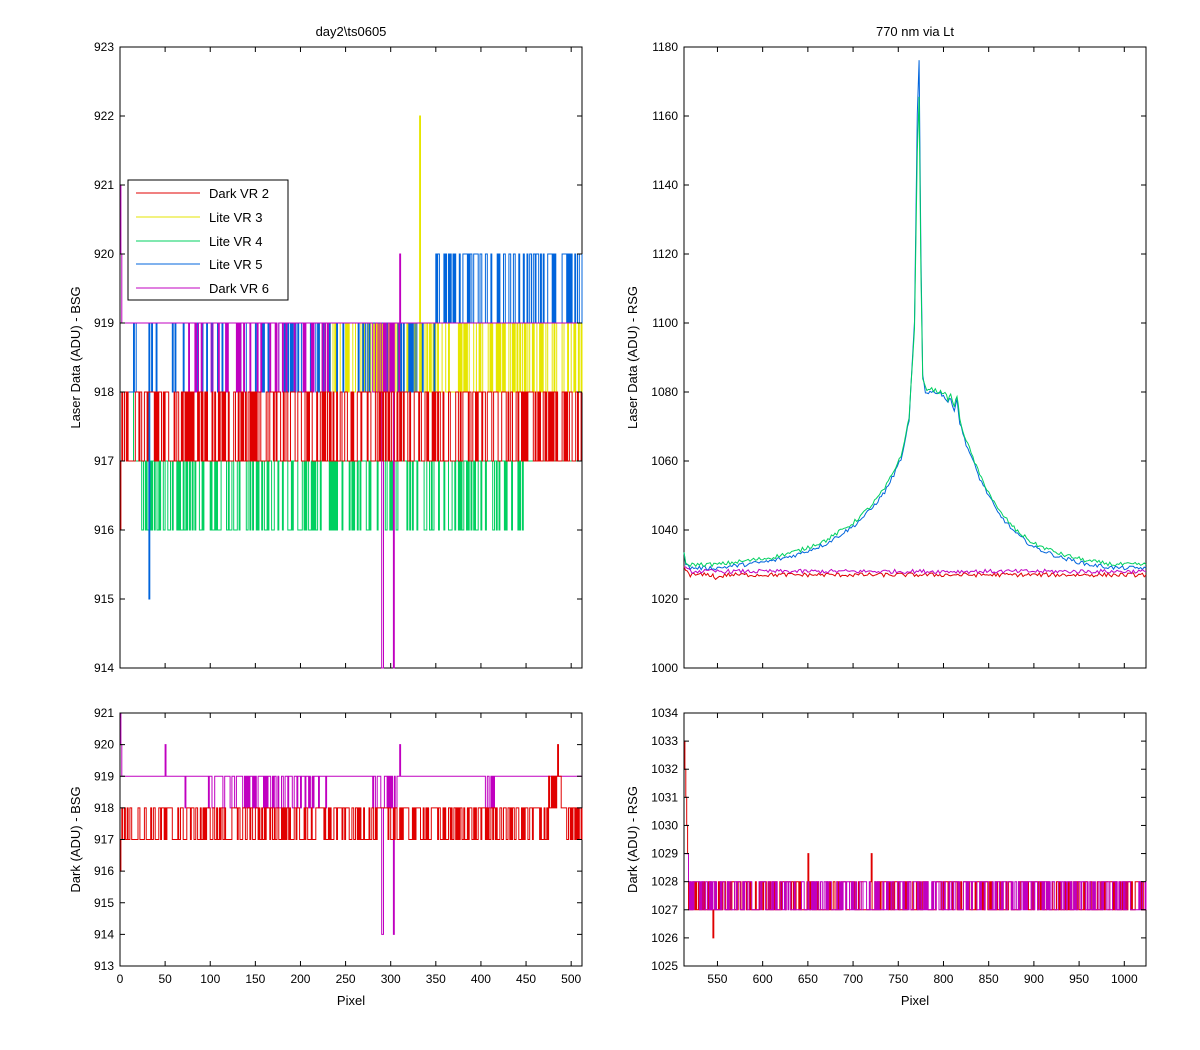  Describe the element at coordinates (235, 217) in the screenshot. I see `legend-entry: Lite VR 3` at that location.